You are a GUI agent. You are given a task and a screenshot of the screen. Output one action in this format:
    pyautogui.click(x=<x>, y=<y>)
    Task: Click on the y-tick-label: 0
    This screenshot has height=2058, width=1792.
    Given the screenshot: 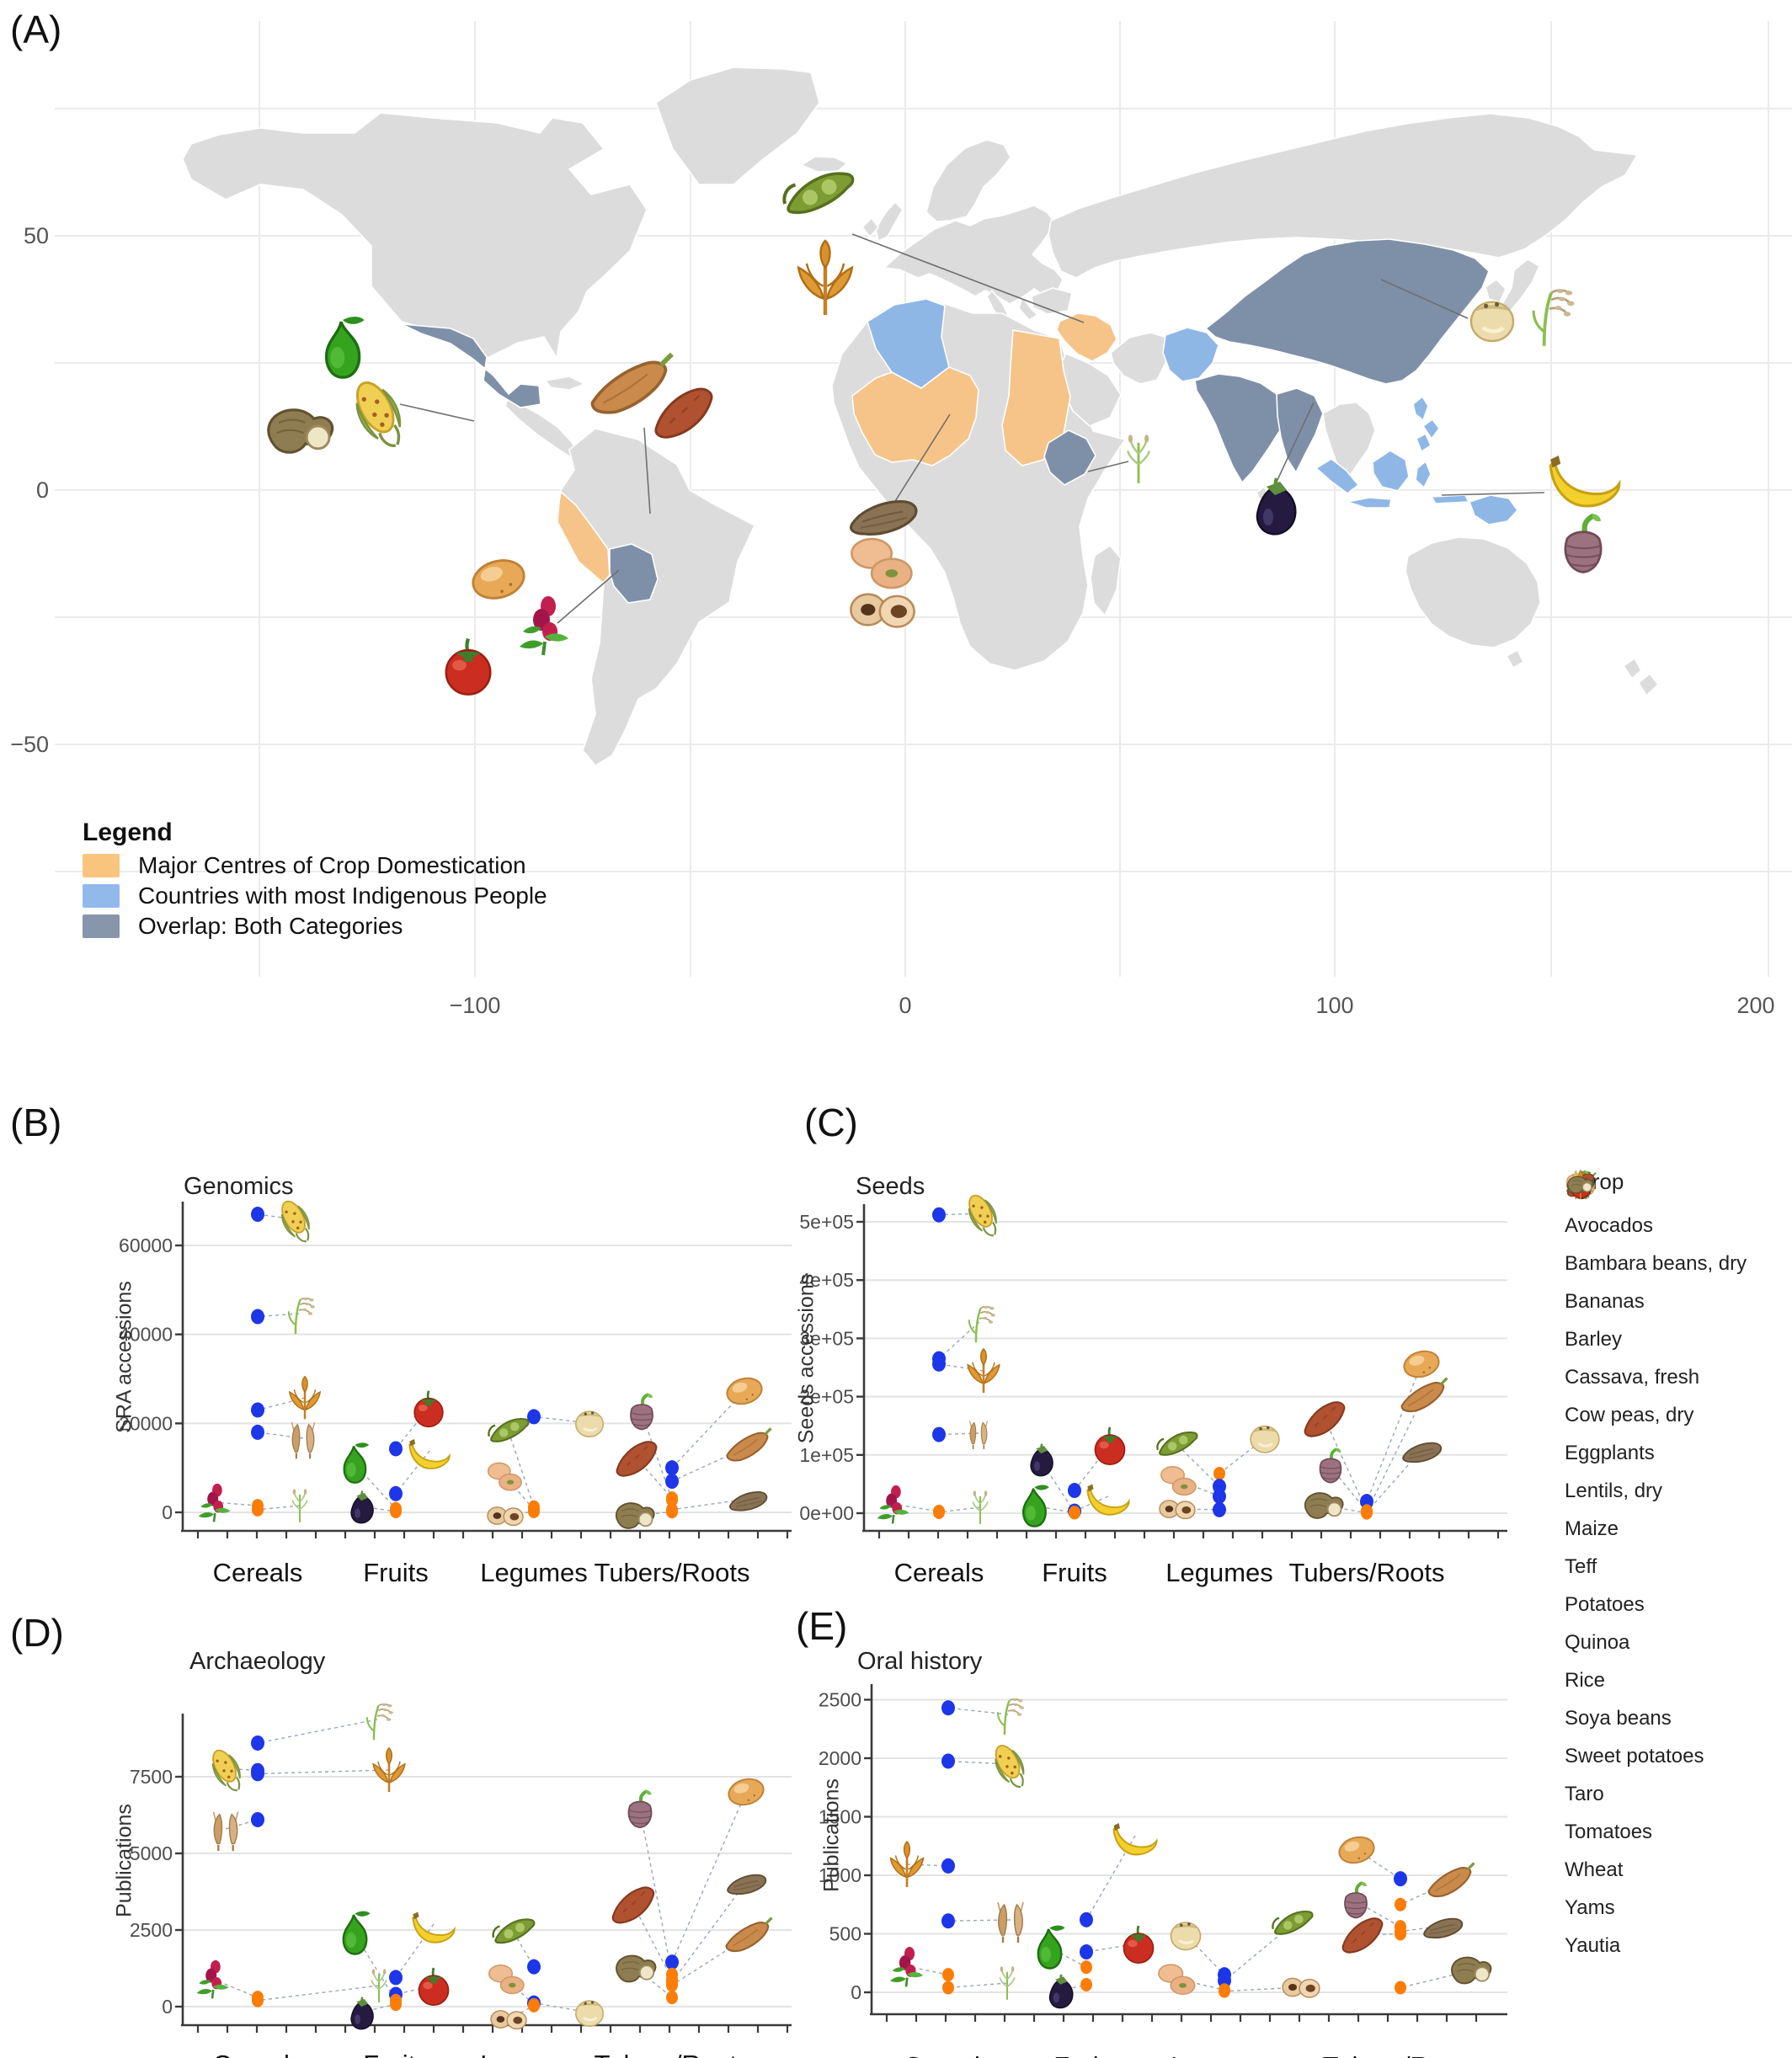 What is the action you would take?
    pyautogui.click(x=167, y=1512)
    